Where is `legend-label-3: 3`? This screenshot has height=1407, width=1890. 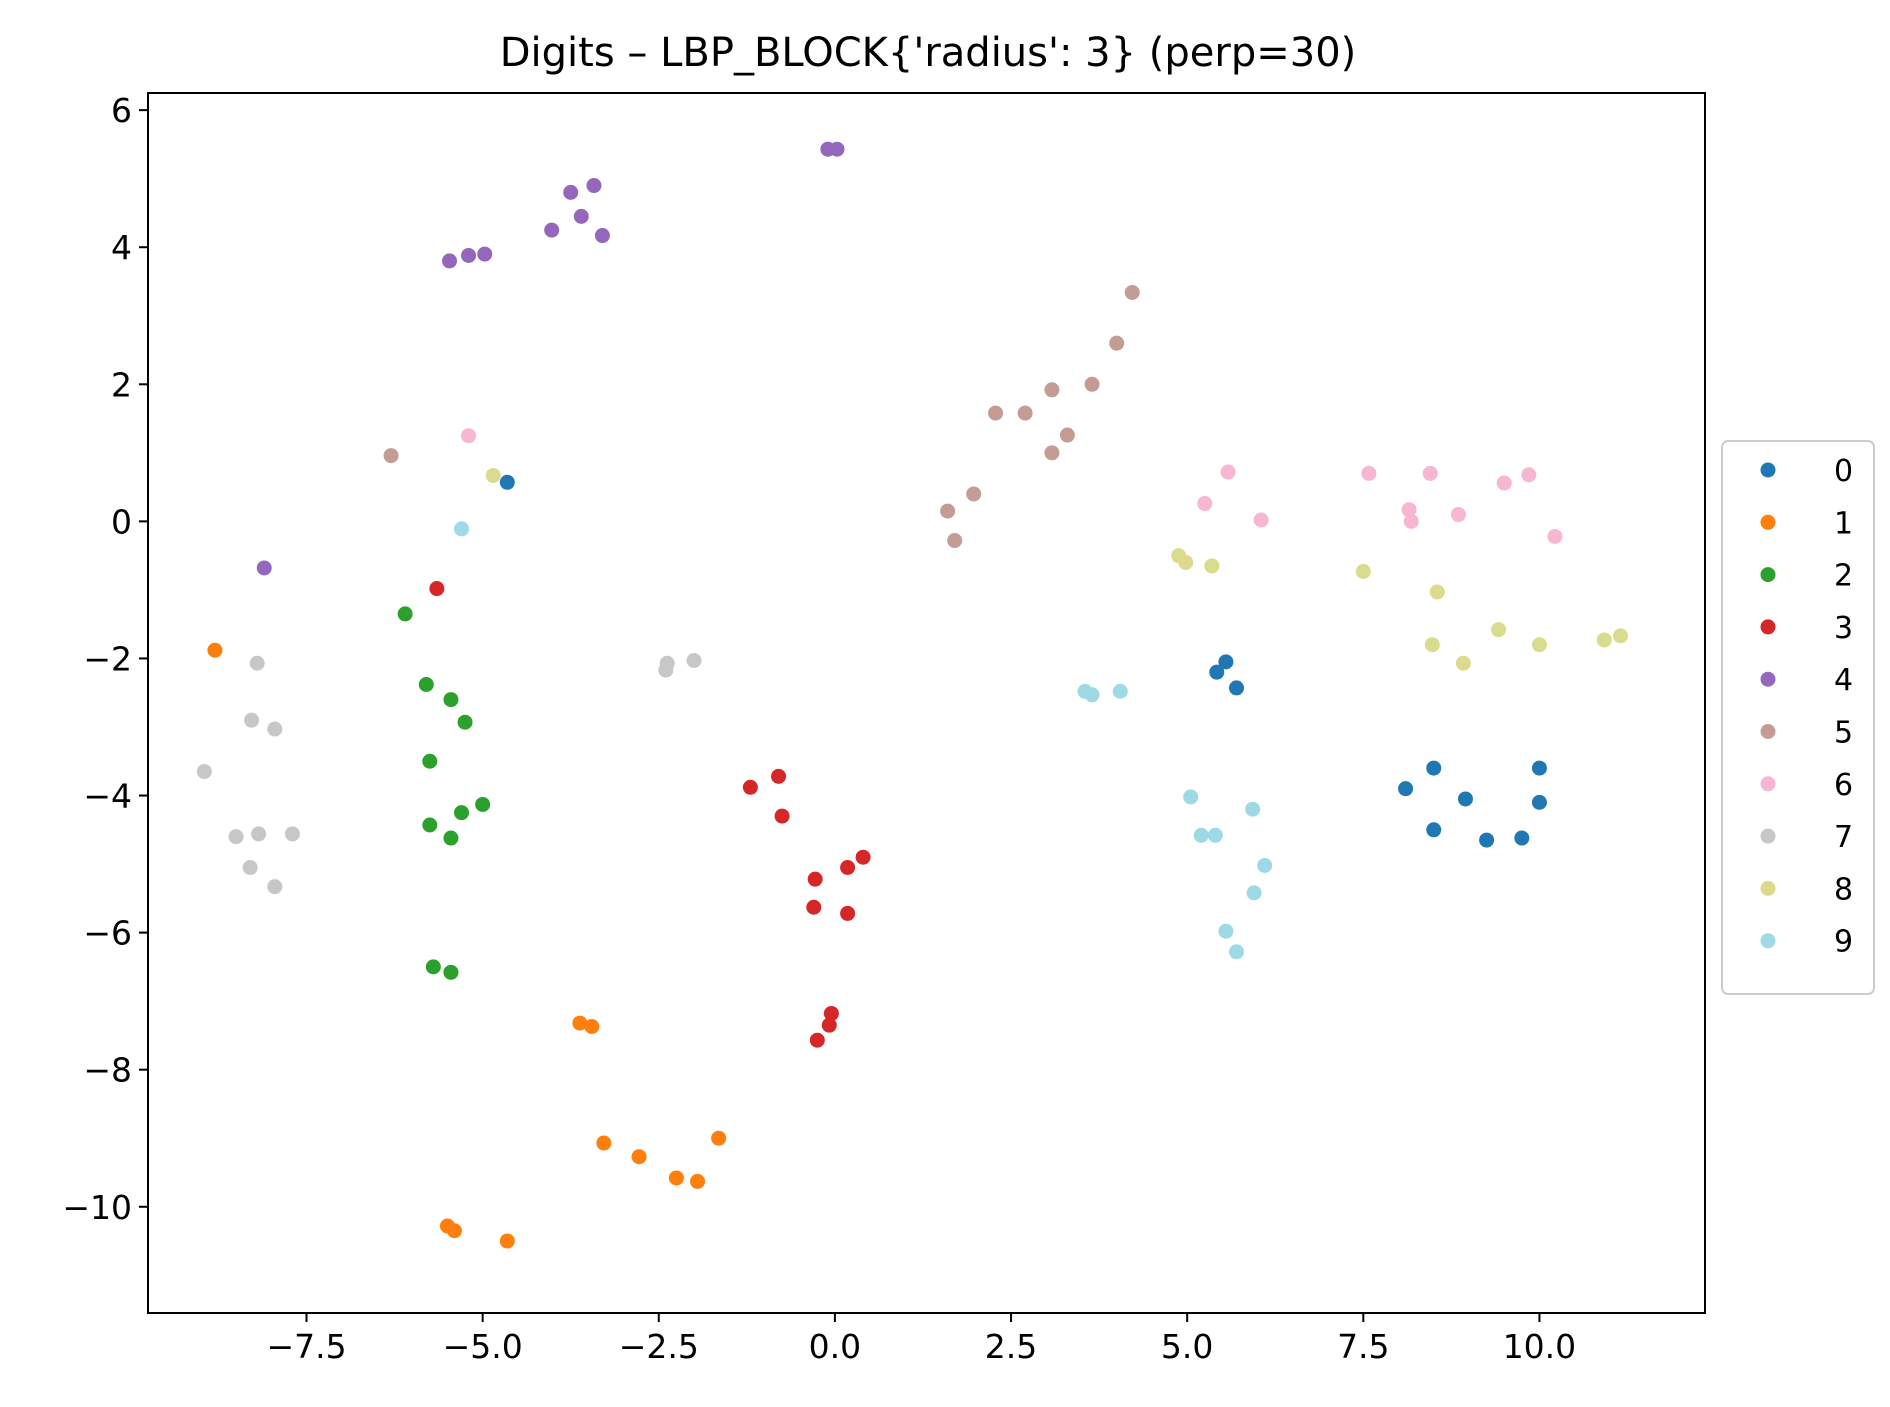 legend-label-3: 3 is located at coordinates (1843, 628).